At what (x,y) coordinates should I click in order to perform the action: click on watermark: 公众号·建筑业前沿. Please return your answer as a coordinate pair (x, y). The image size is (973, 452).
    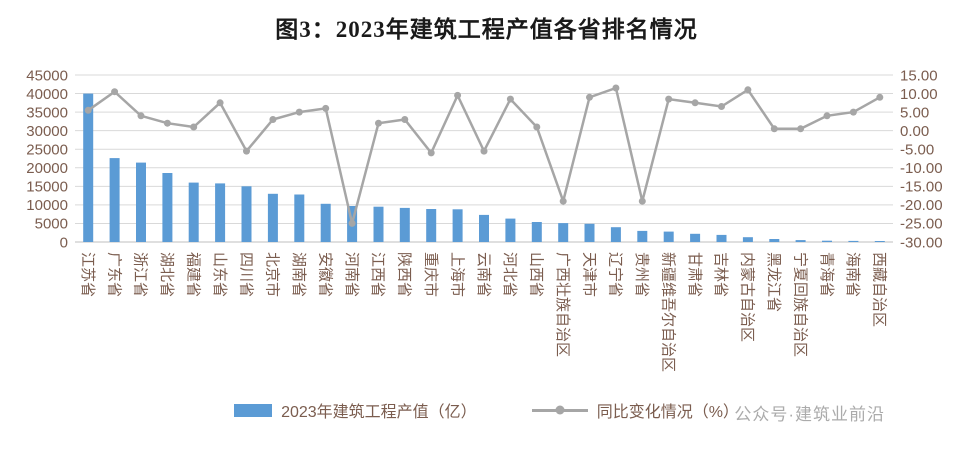
    Looking at the image, I should click on (809, 414).